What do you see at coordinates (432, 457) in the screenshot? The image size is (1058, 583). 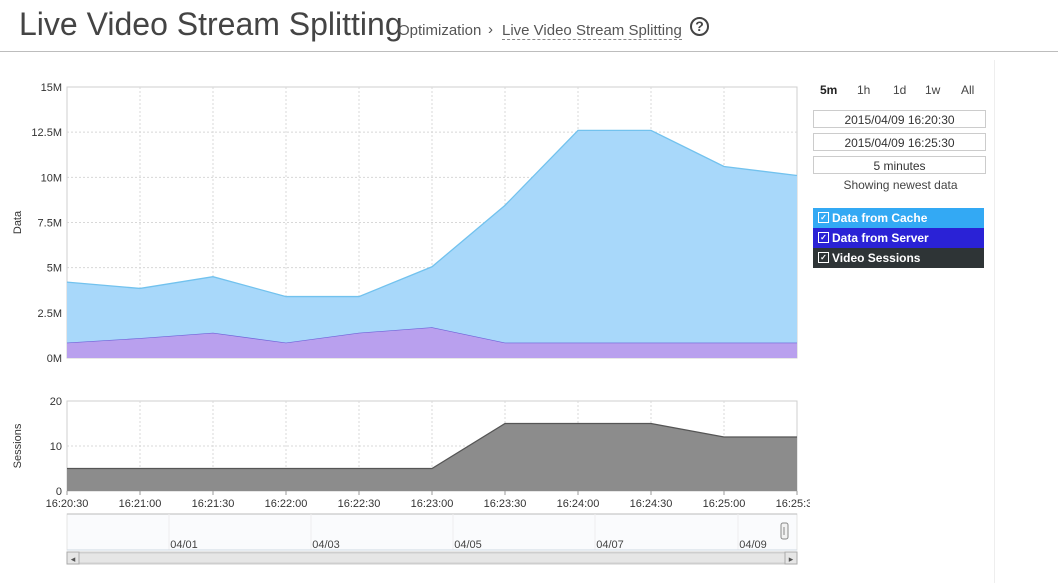 I see `area-video-sessions` at bounding box center [432, 457].